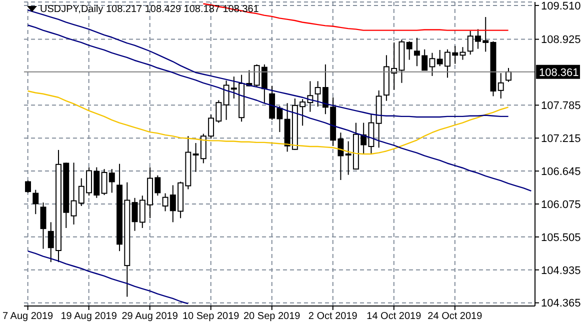 Image resolution: width=581 pixels, height=326 pixels. What do you see at coordinates (561, 304) in the screenshot?
I see `y-tick-label: 104.365` at bounding box center [561, 304].